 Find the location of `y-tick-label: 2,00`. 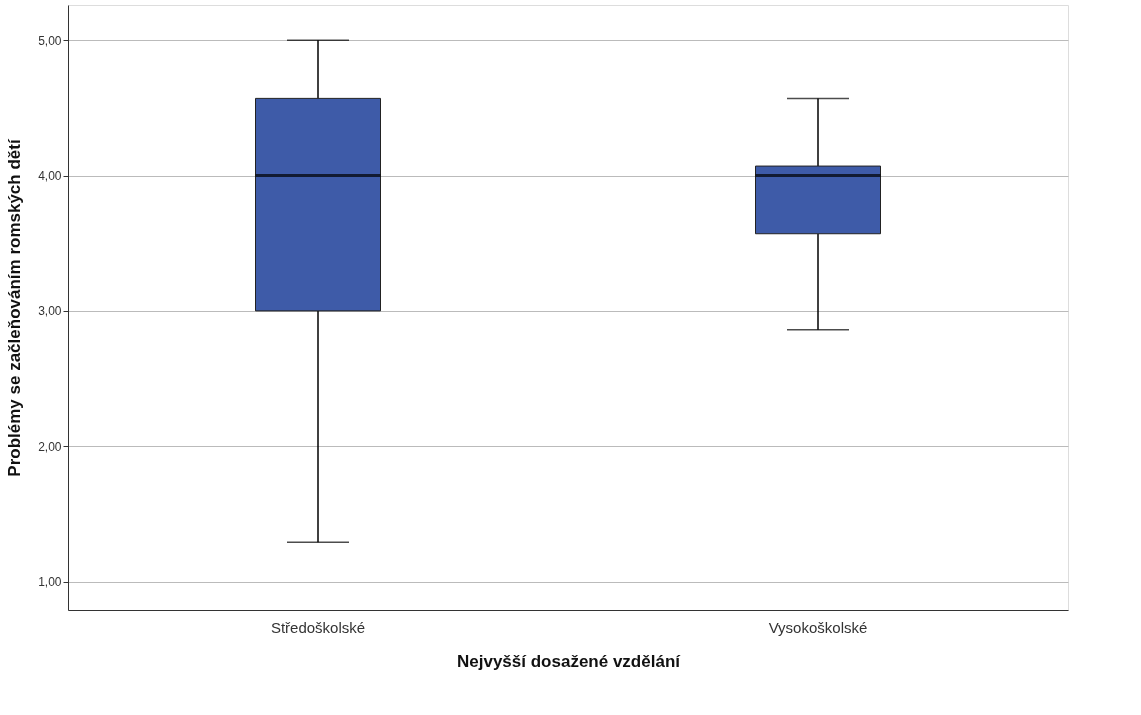

y-tick-label: 2,00 is located at coordinates (50, 446).